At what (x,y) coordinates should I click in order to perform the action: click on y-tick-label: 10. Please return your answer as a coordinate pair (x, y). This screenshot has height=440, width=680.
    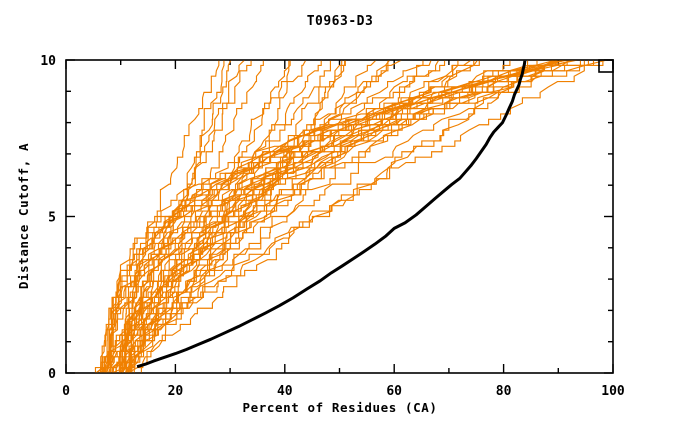
    Looking at the image, I should click on (48, 61).